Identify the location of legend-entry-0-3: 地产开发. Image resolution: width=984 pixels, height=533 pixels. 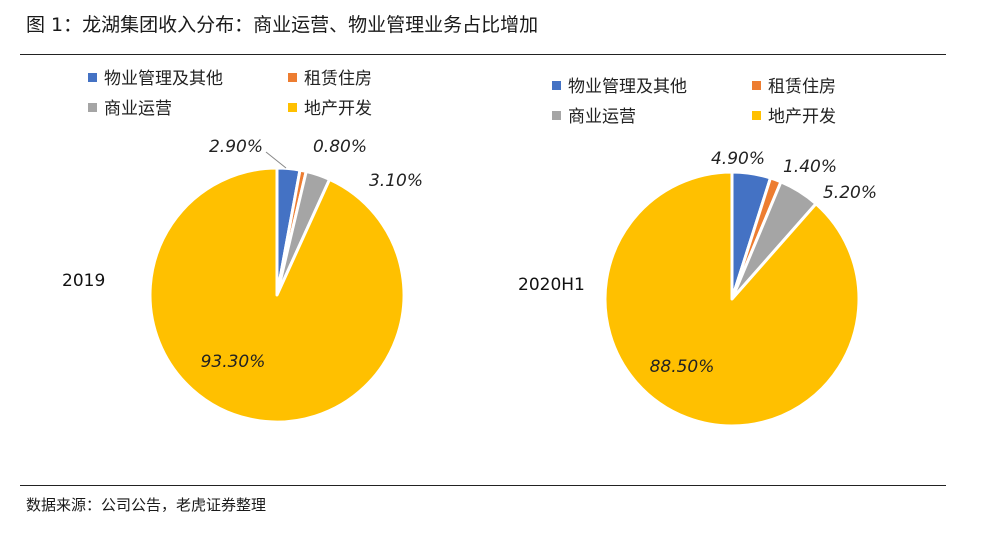
(338, 109).